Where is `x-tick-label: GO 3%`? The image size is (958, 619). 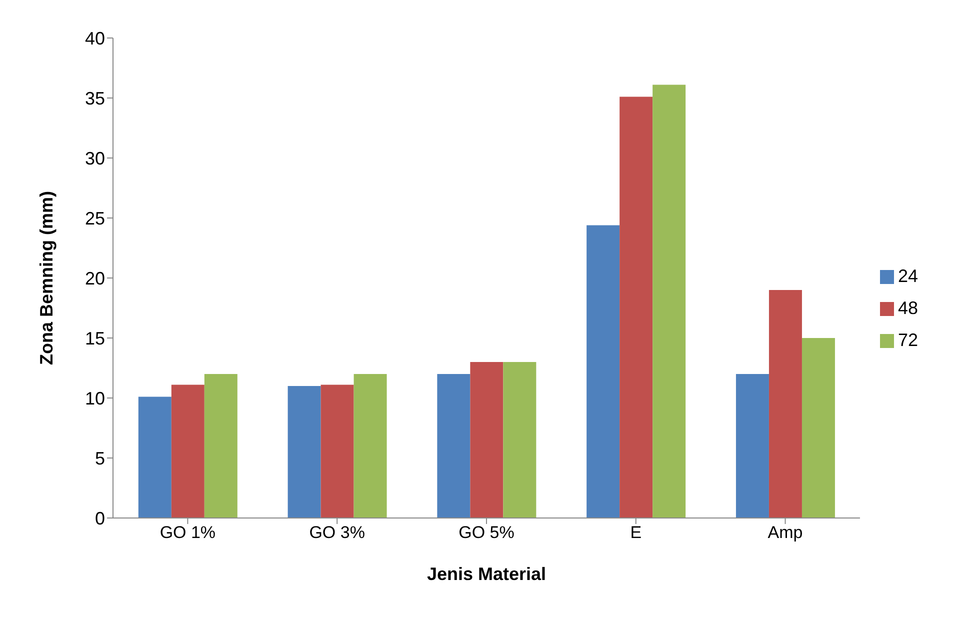
x-tick-label: GO 3% is located at coordinates (337, 532).